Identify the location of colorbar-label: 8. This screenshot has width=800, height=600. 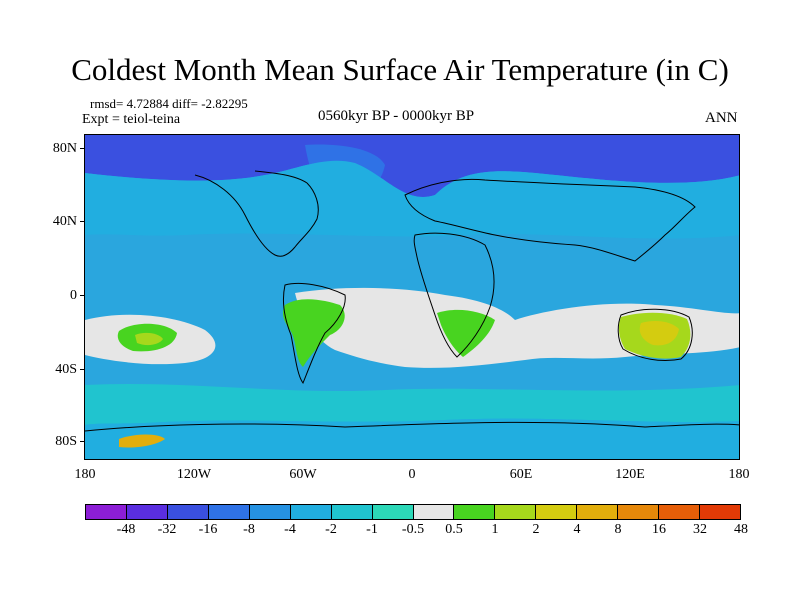
(618, 529).